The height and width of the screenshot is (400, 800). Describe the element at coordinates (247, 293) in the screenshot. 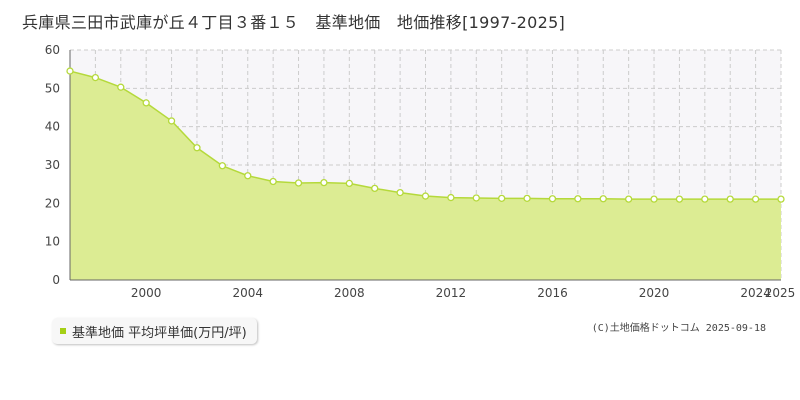

I see `x-tick-label: 2004` at that location.